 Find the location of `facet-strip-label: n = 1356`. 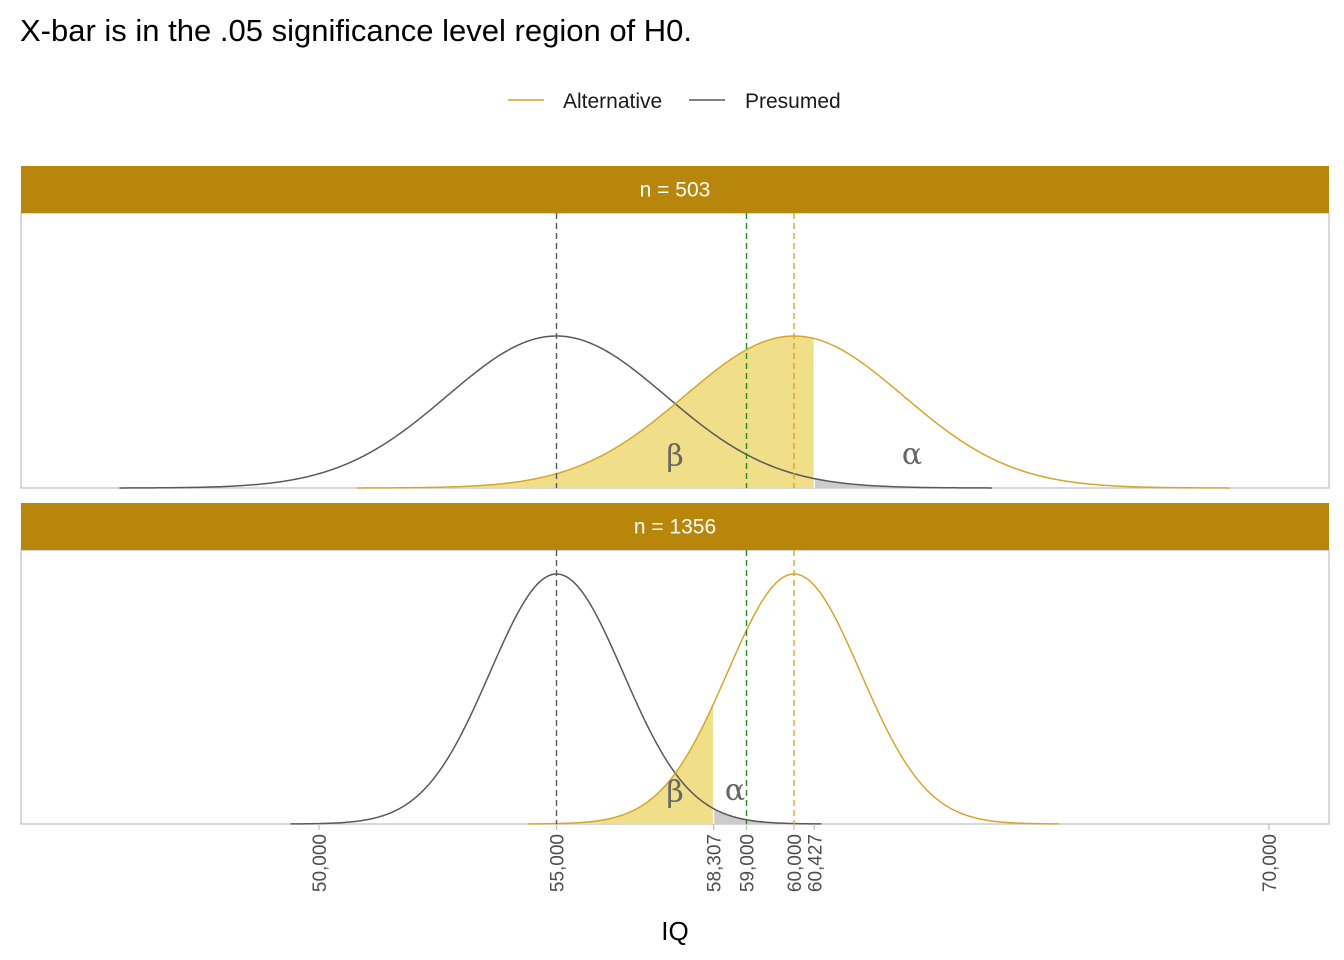

facet-strip-label: n = 1356 is located at coordinates (675, 527).